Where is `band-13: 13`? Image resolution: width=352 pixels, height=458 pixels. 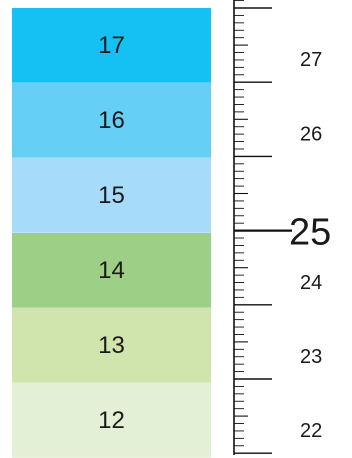
band-13: 13 is located at coordinates (111, 345).